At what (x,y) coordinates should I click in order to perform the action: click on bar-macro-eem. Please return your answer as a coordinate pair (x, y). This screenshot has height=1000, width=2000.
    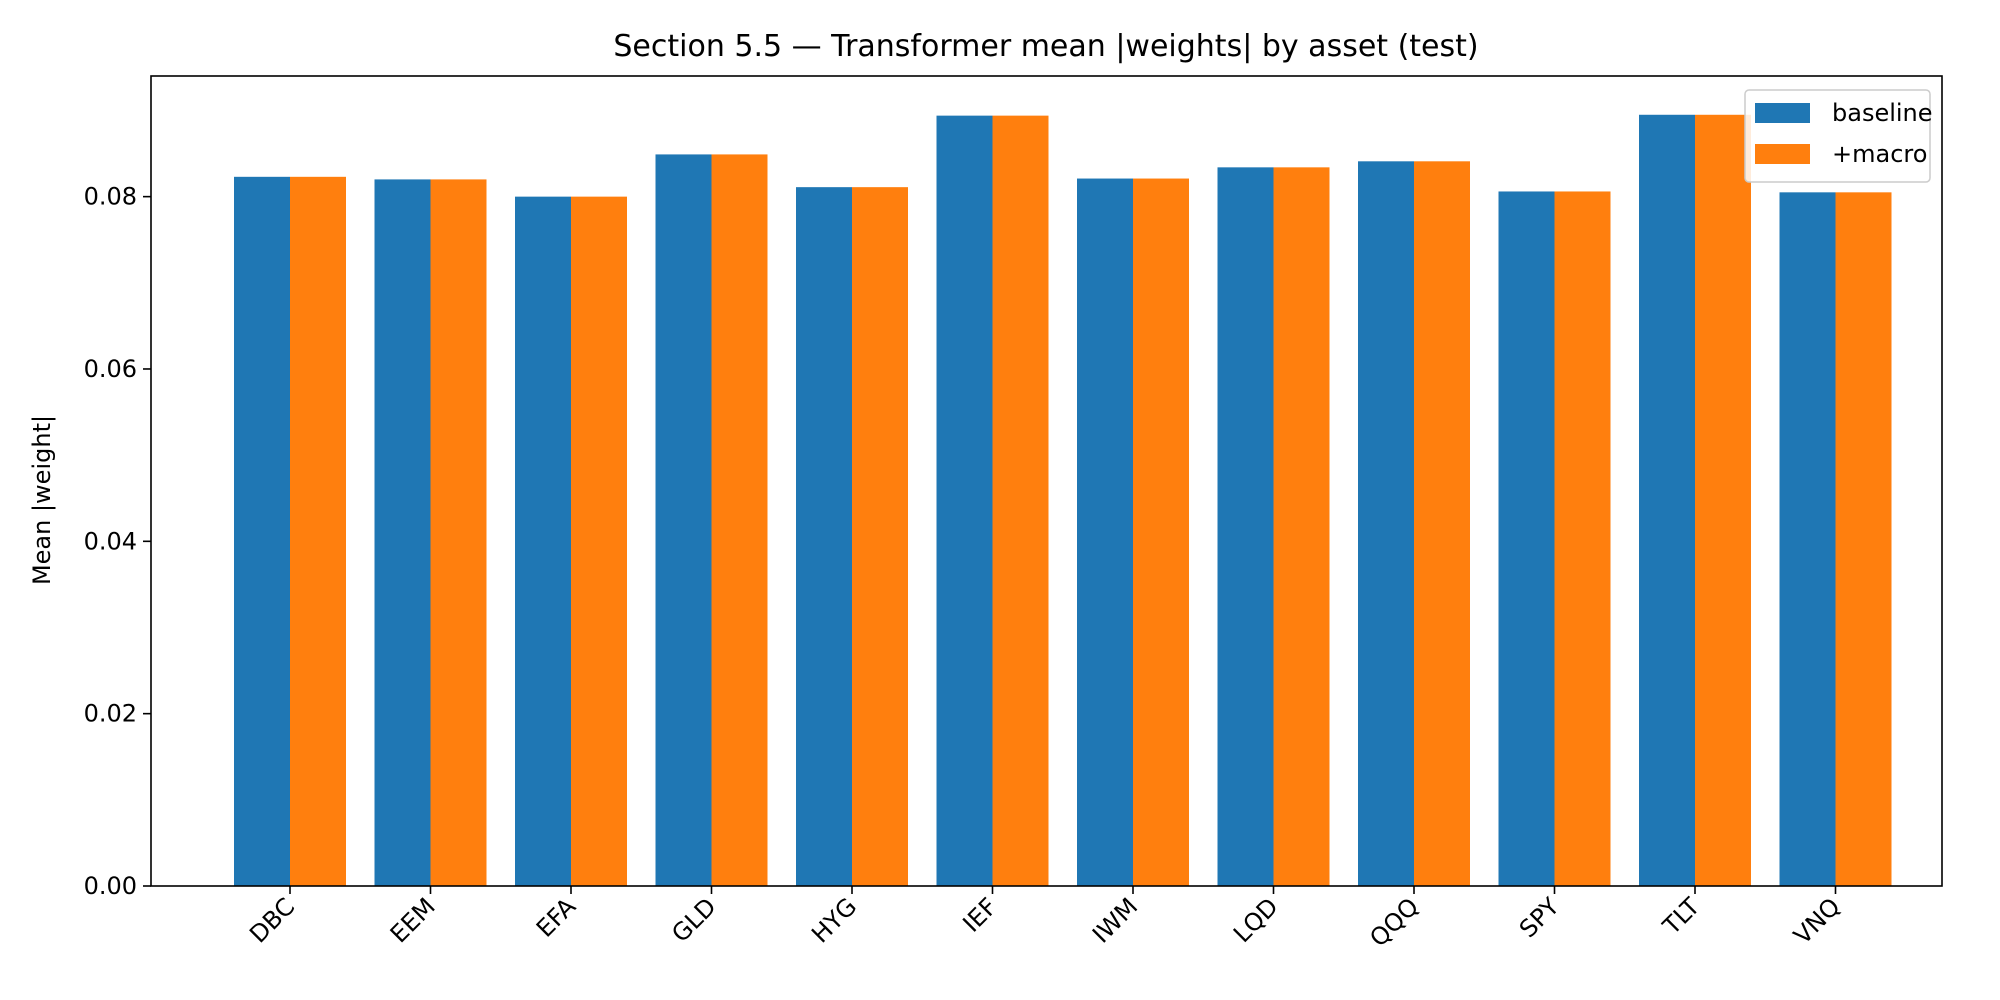
    Looking at the image, I should click on (458, 533).